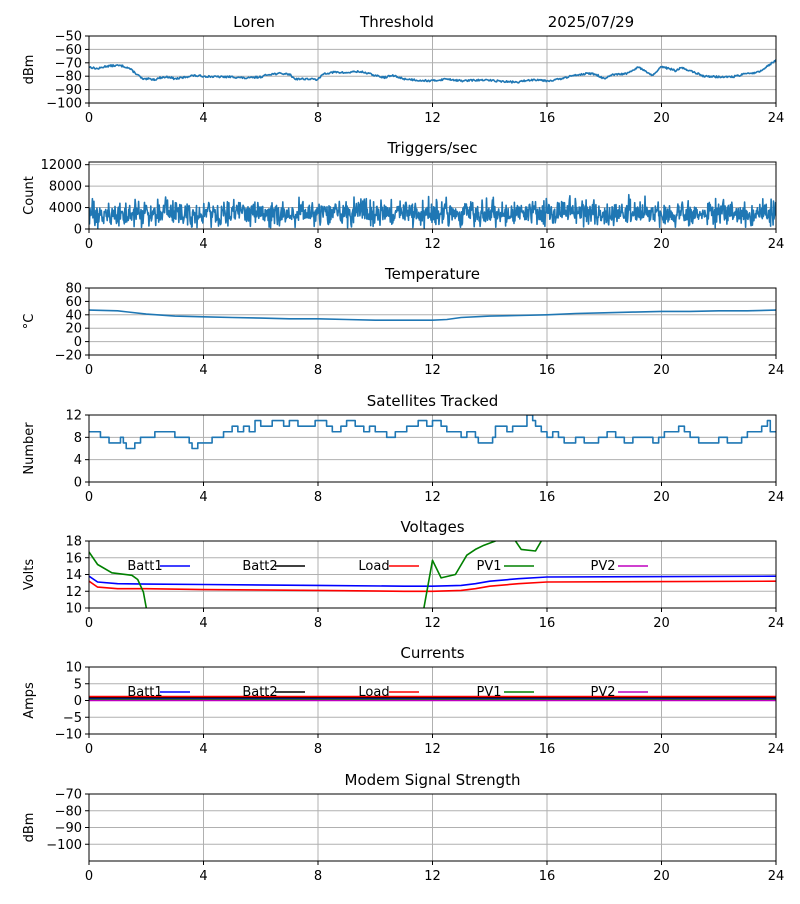 Image resolution: width=800 pixels, height=904 pixels. Describe the element at coordinates (73, 289) in the screenshot. I see `y-tick-label: 80` at that location.